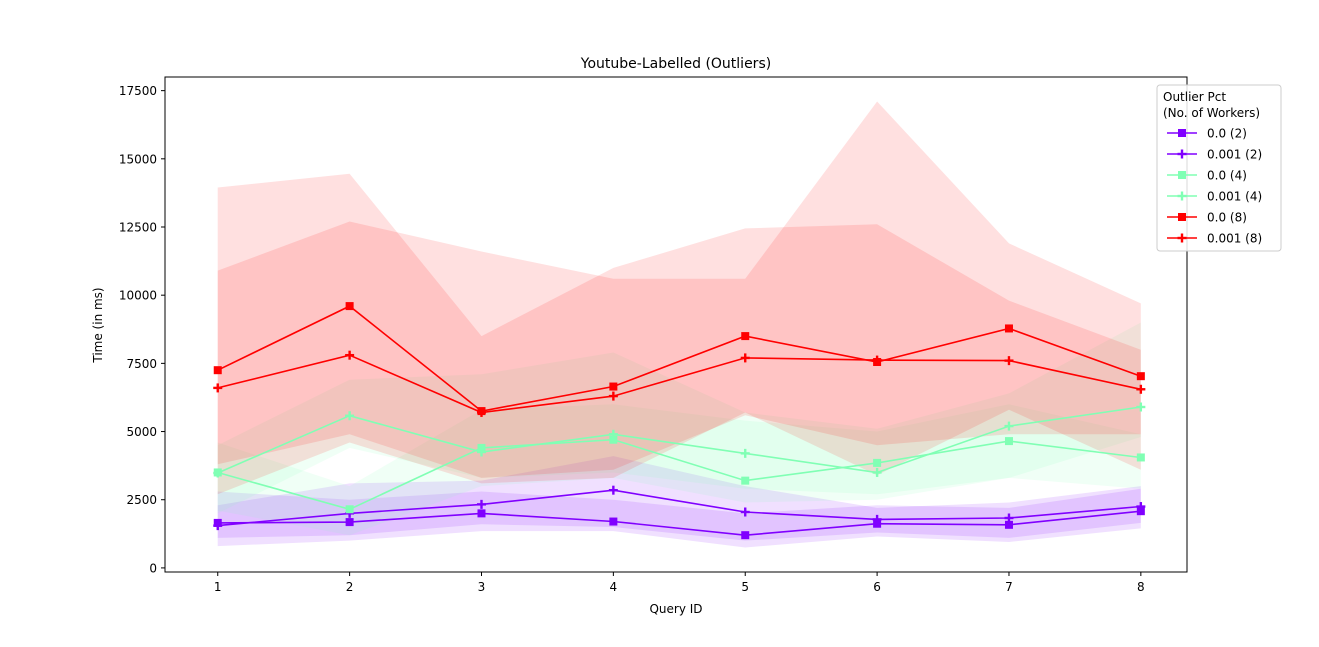  What do you see at coordinates (141, 500) in the screenshot?
I see `y-tick-label: 2500` at bounding box center [141, 500].